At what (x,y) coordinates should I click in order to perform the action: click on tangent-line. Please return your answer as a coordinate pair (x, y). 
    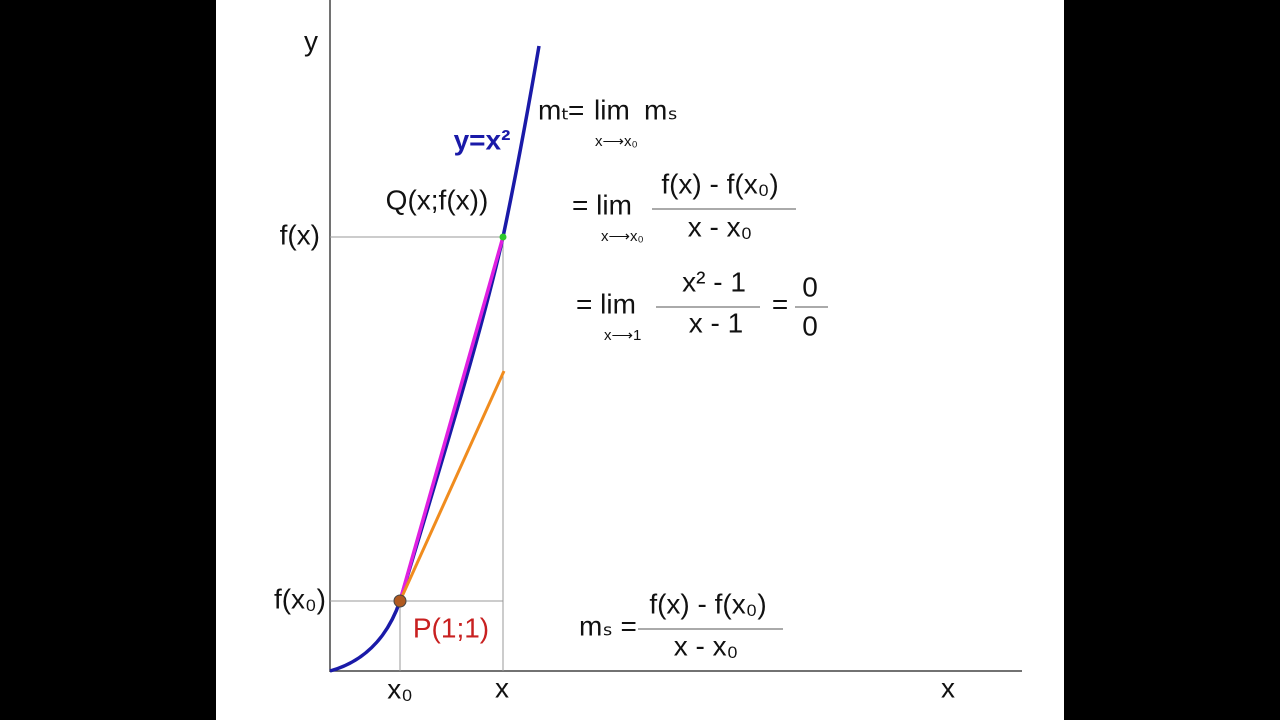
    Looking at the image, I should click on (452, 486).